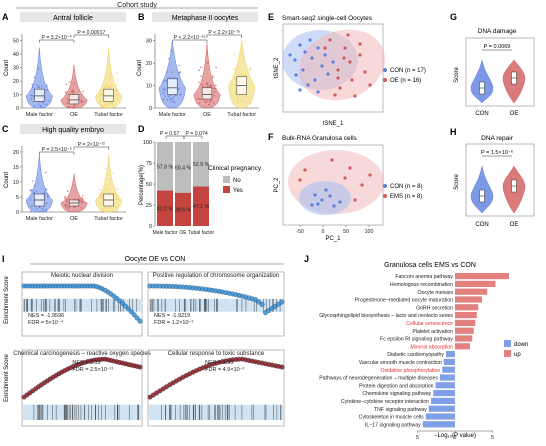 The height and width of the screenshot is (446, 546). Describe the element at coordinates (92, 370) in the screenshot. I see `gsea-fdr-2: FDR = 2.5×10⁻¹¹` at that location.